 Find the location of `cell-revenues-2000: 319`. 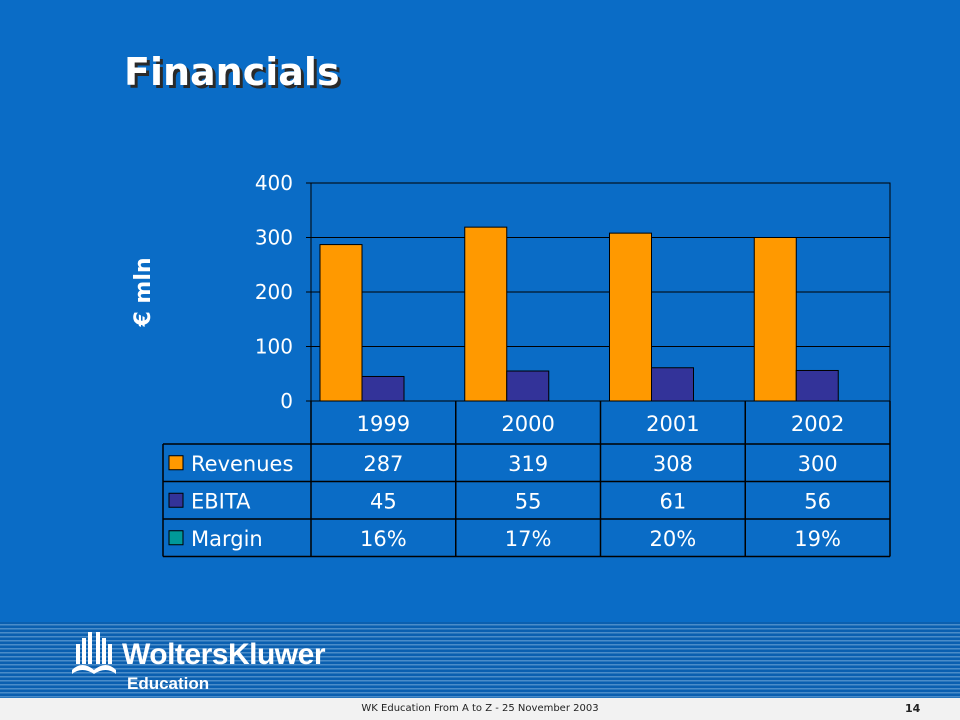

cell-revenues-2000: 319 is located at coordinates (528, 464).